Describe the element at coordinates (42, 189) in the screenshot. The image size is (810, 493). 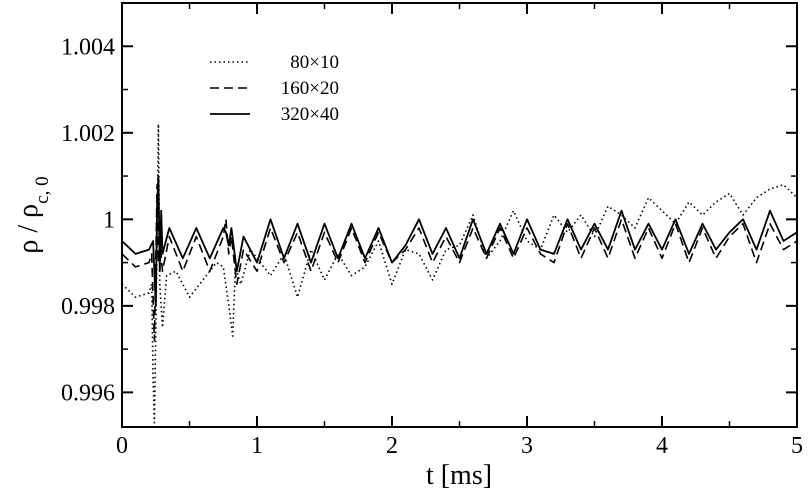
I see `y-axis-title-sub: c, 0` at that location.